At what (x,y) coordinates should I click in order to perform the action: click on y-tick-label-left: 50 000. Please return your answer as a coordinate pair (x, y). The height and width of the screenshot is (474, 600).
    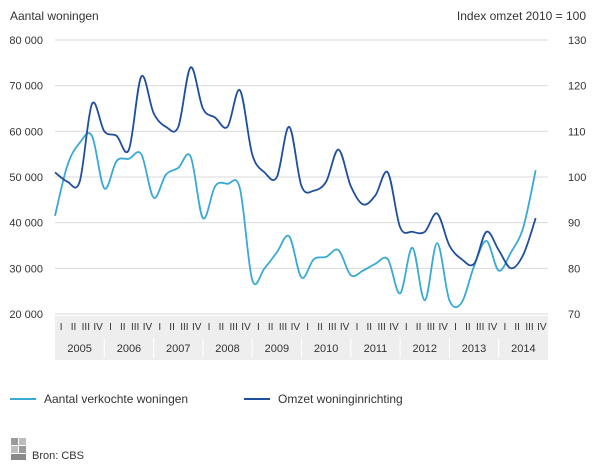
    Looking at the image, I should click on (26, 178).